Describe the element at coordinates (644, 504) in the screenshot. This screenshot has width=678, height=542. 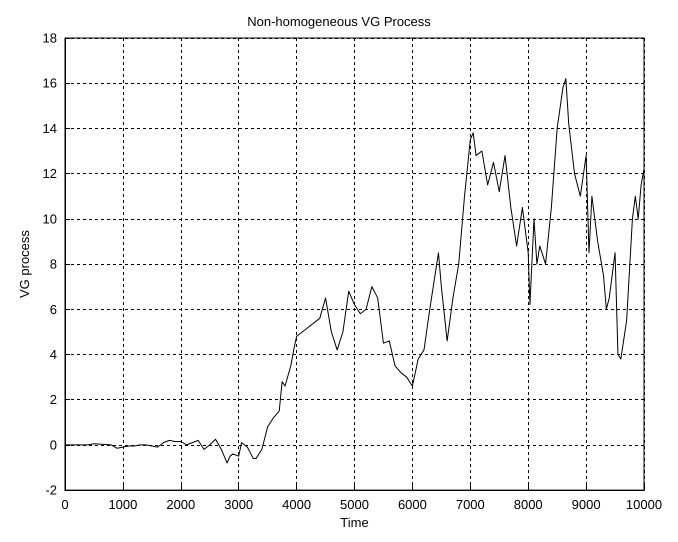
I see `x-tick-label: 10000` at that location.